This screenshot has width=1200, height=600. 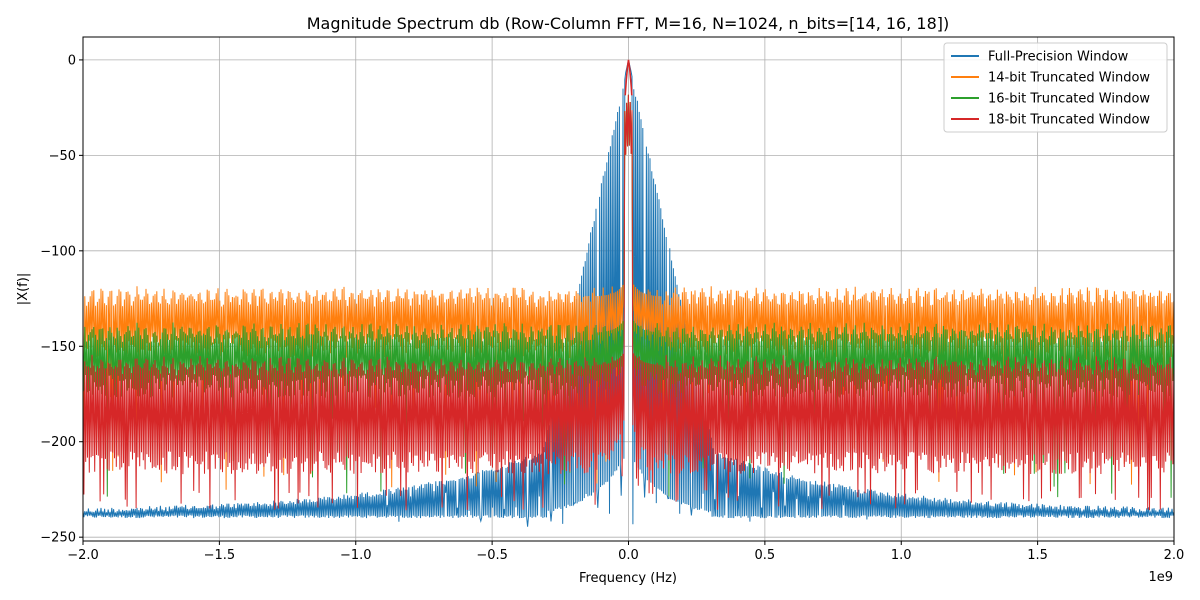 I want to click on y-tick-label: 0, so click(x=72, y=60).